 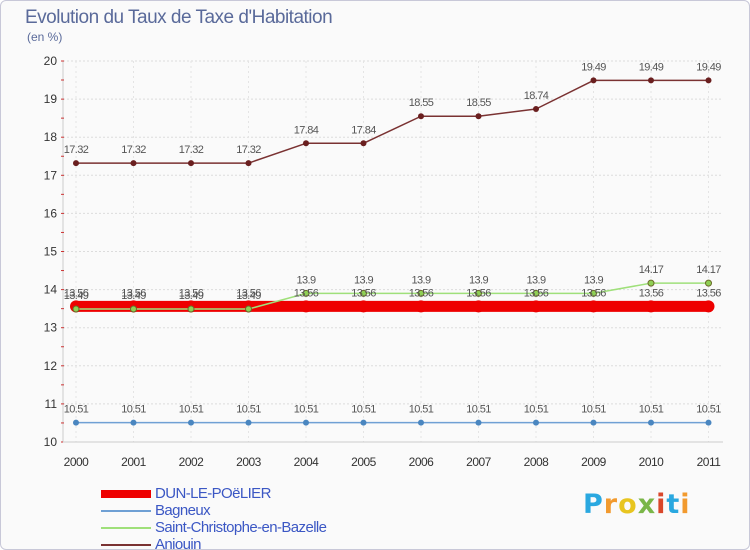 I want to click on y-tick-label: 16, so click(x=51, y=213).